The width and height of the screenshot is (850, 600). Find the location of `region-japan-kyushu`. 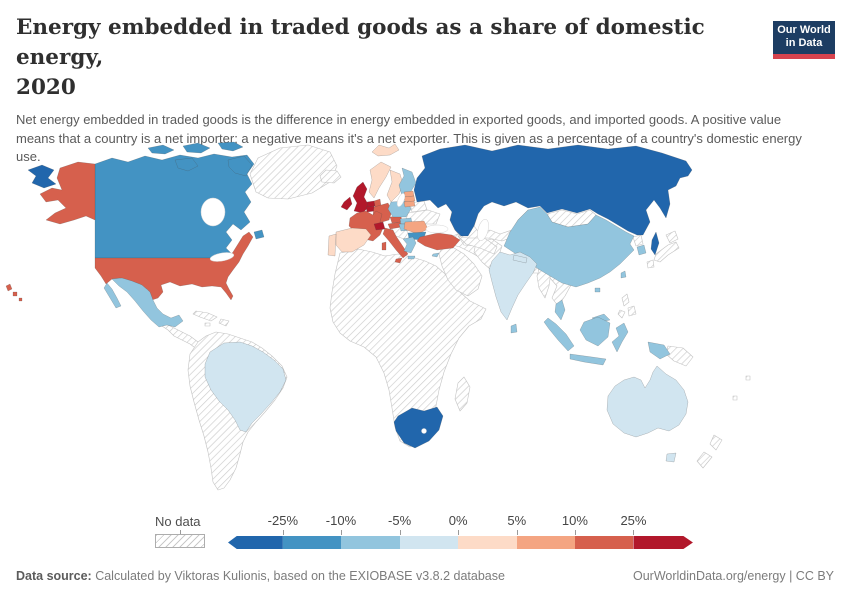

region-japan-kyushu is located at coordinates (650, 264).